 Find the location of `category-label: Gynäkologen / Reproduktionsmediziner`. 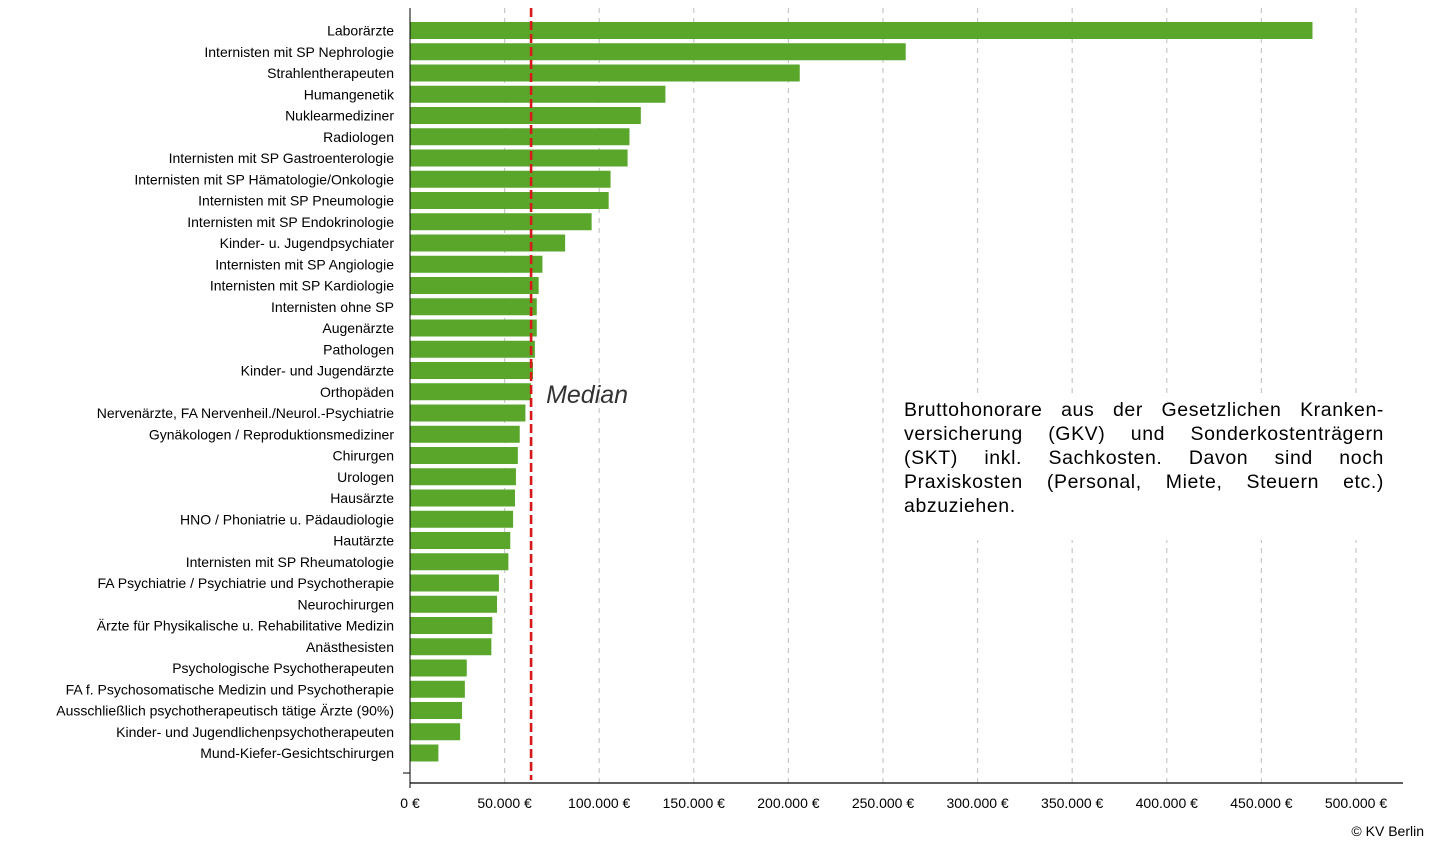

category-label: Gynäkologen / Reproduktionsmediziner is located at coordinates (271, 434).